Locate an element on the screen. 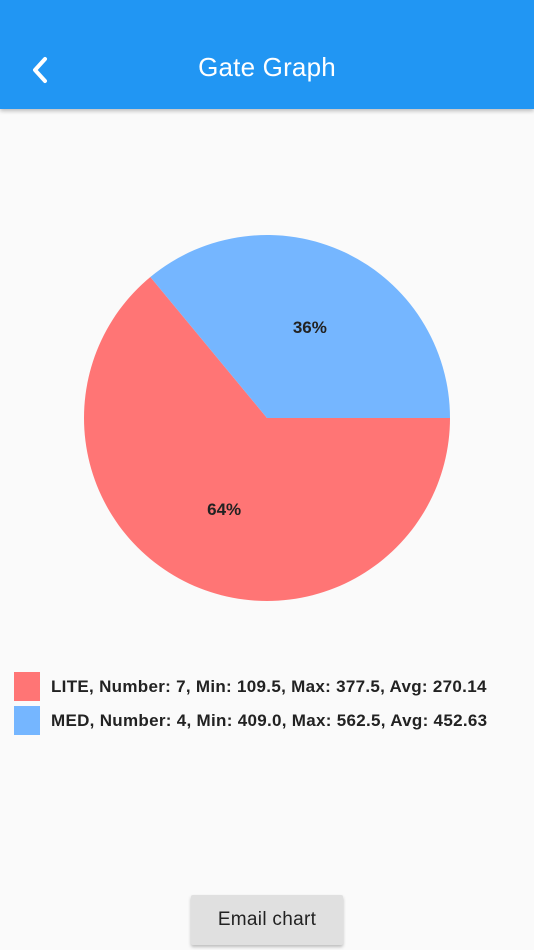  pie-label-lite: 64% is located at coordinates (224, 509).